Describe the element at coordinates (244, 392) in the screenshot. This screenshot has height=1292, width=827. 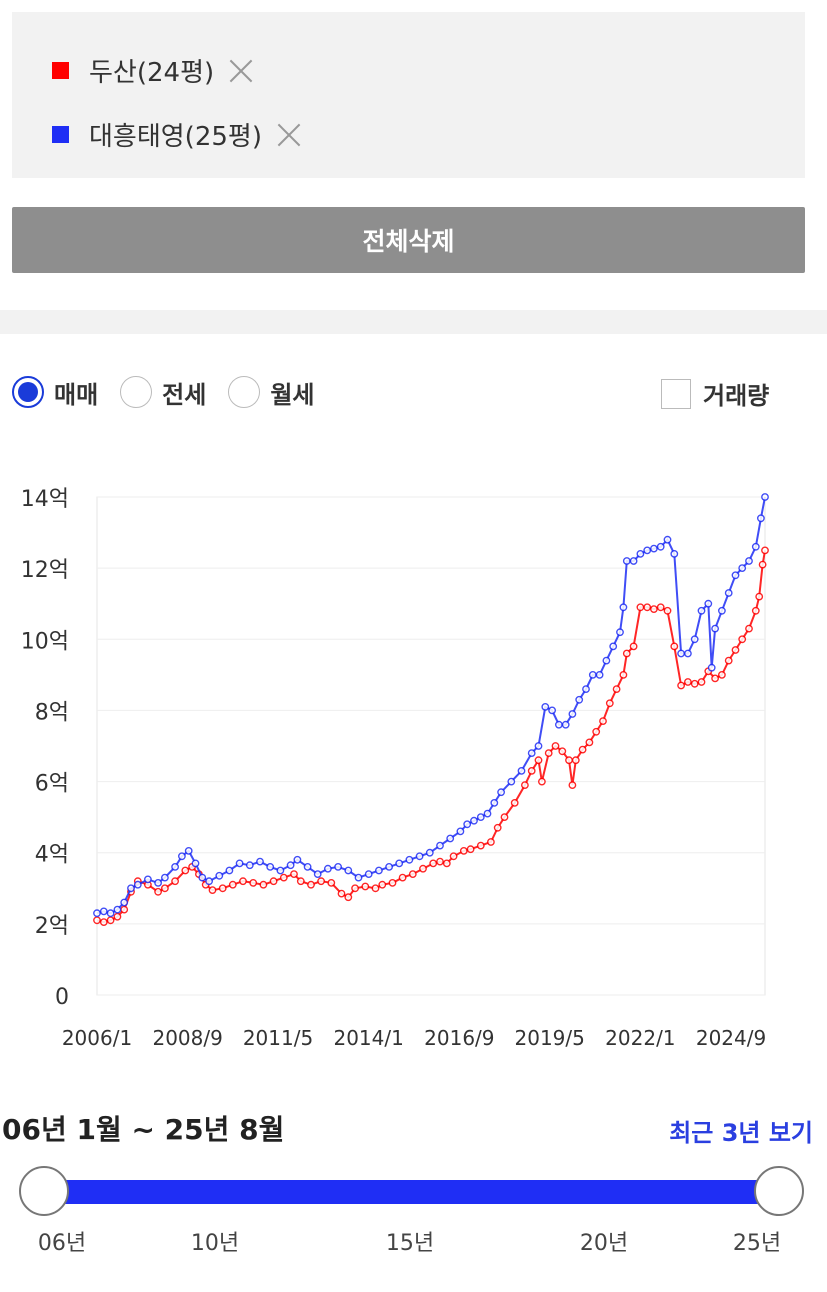
I see `radio-empty-icon` at that location.